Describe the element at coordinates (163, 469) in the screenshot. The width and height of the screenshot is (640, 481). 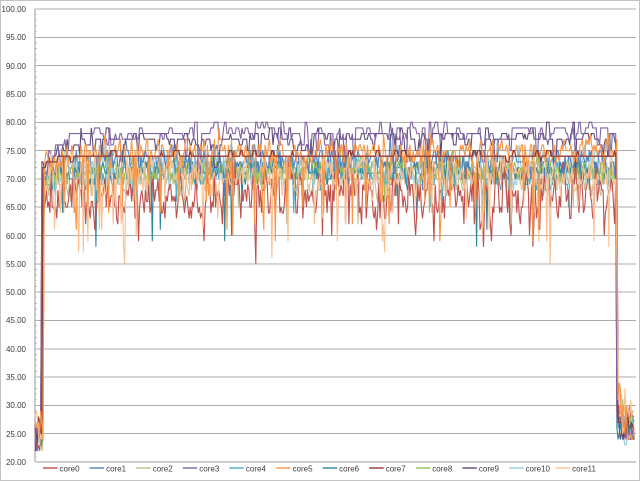
I see `svg-text: core2` at that location.